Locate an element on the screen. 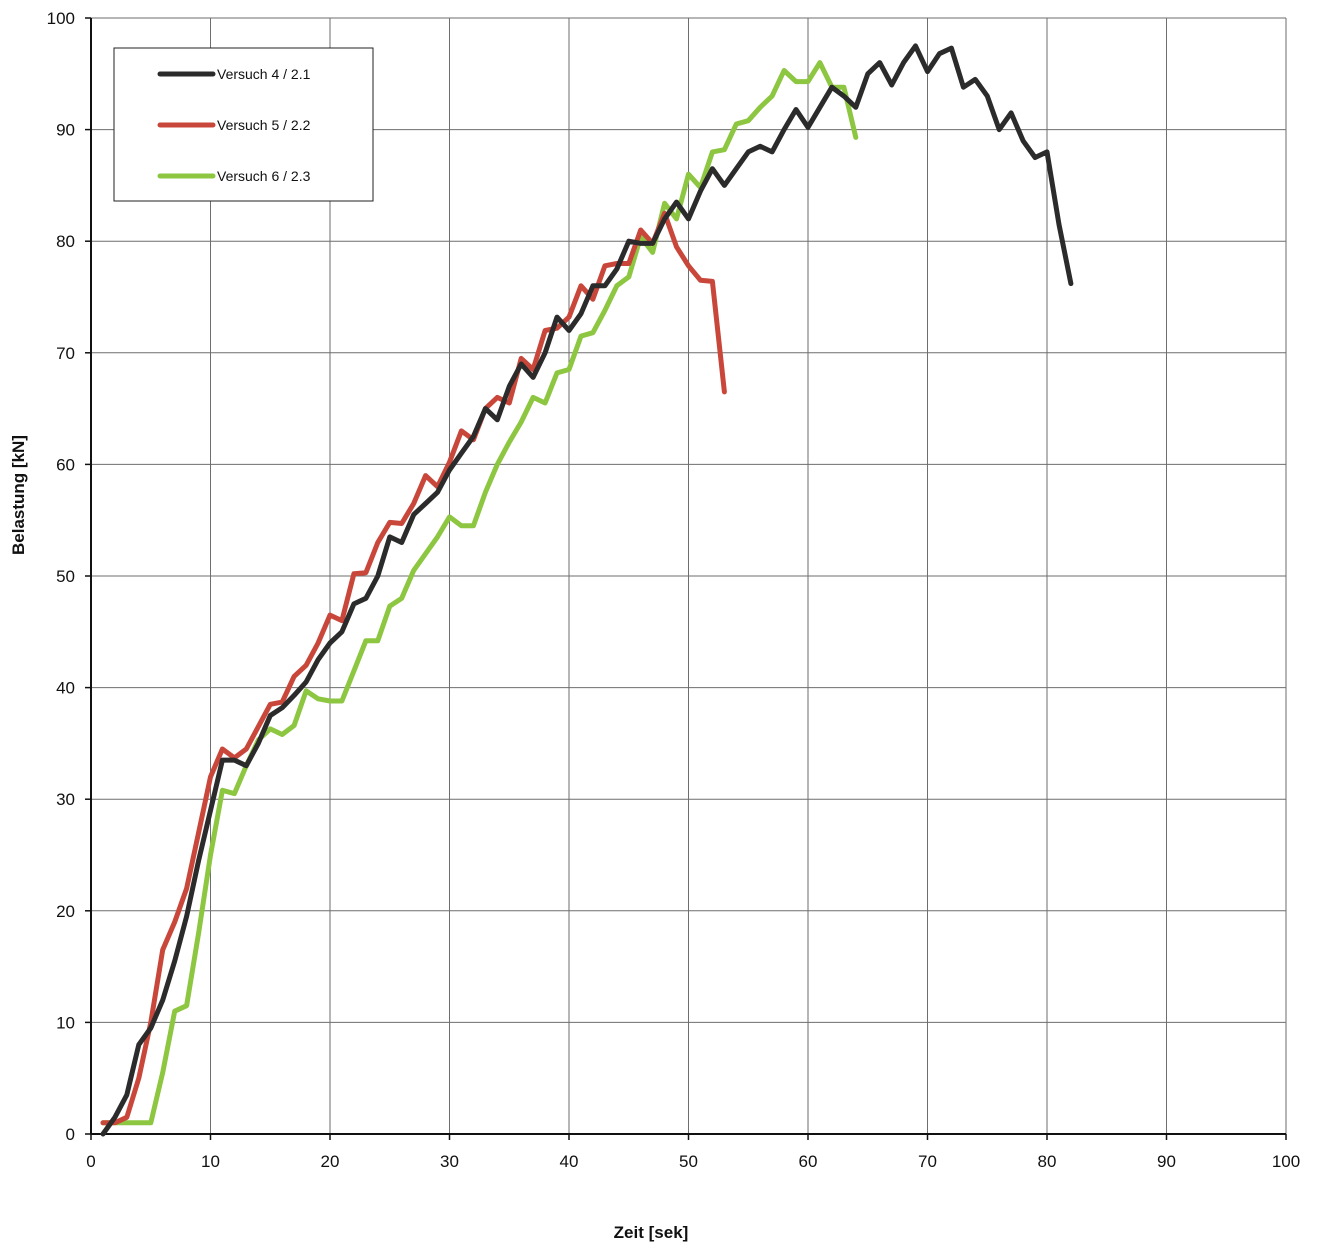  y-tick-label: 20 is located at coordinates (65, 911).